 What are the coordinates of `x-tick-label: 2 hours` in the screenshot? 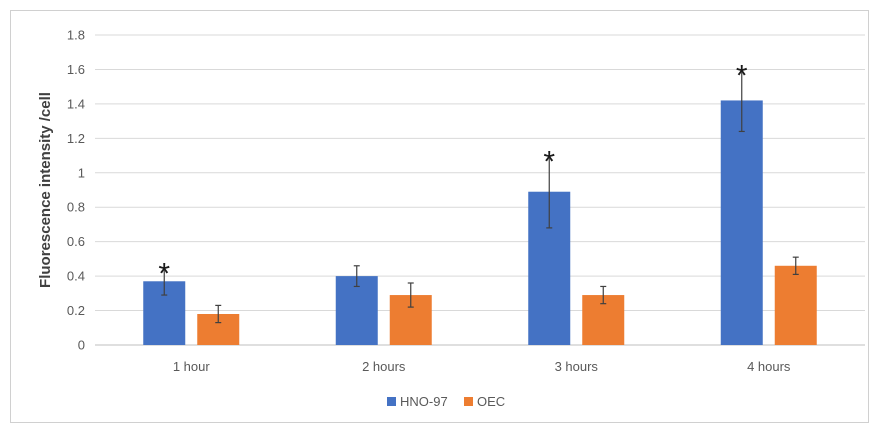 It's located at (384, 366).